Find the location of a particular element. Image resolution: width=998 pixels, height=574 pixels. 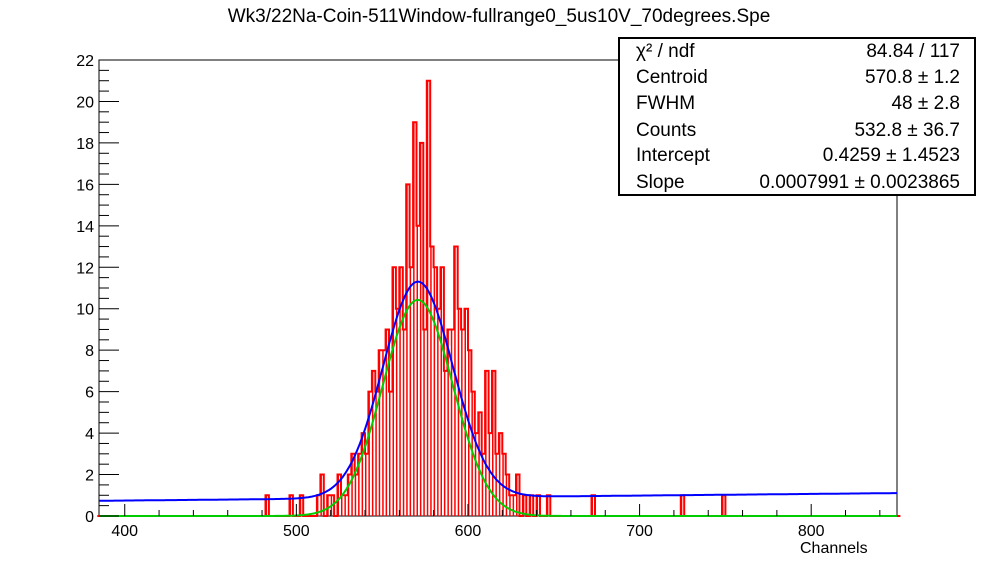

stats-label: FWHM is located at coordinates (666, 103).